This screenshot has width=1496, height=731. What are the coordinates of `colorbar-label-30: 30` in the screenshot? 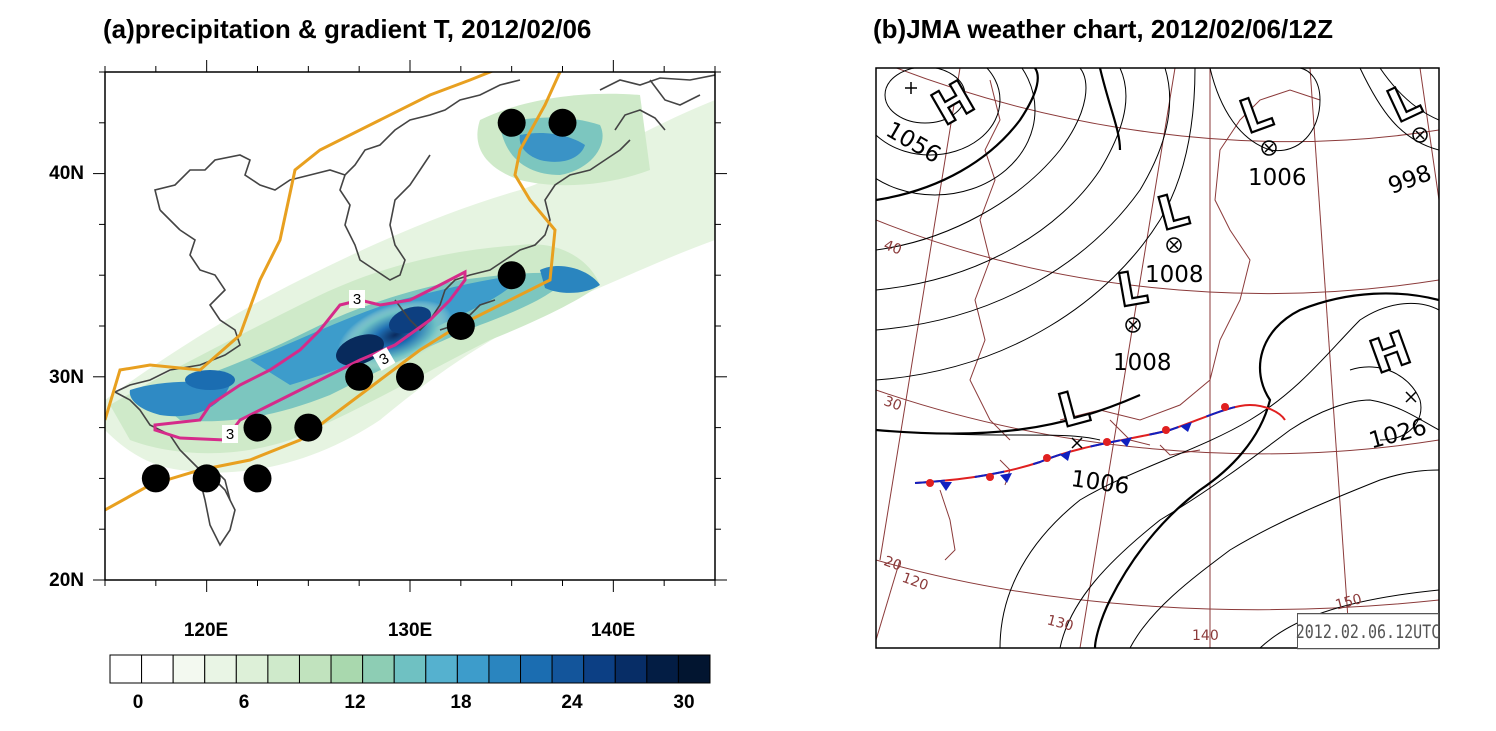 It's located at (684, 702).